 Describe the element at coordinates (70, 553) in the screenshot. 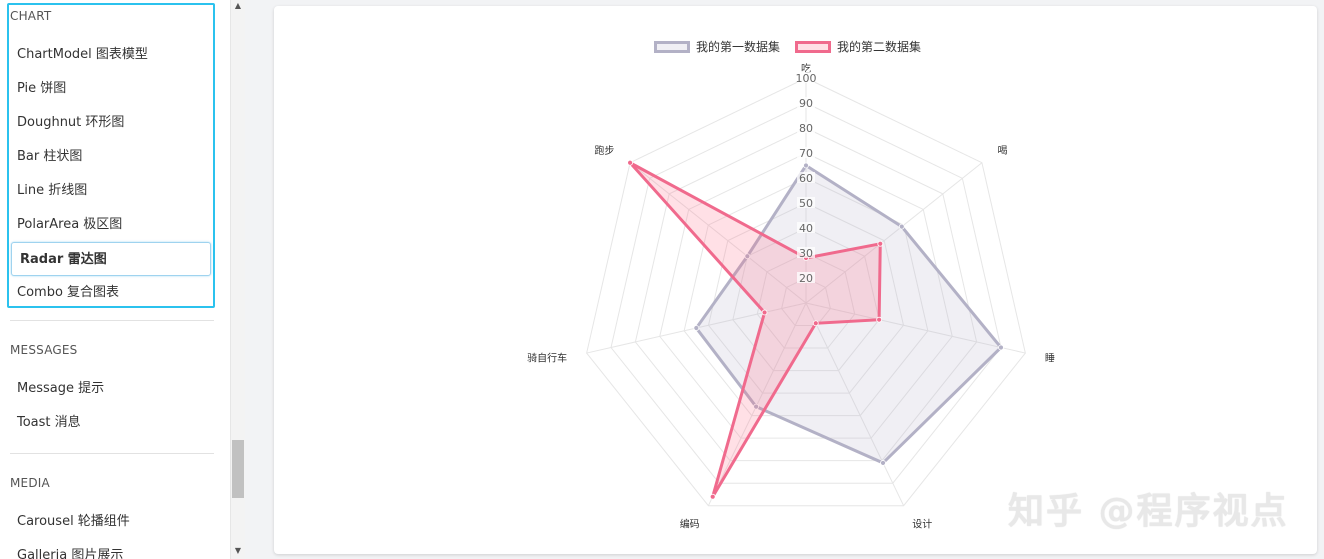

I see `sidebar-media-item: Galleria 图片展示` at that location.